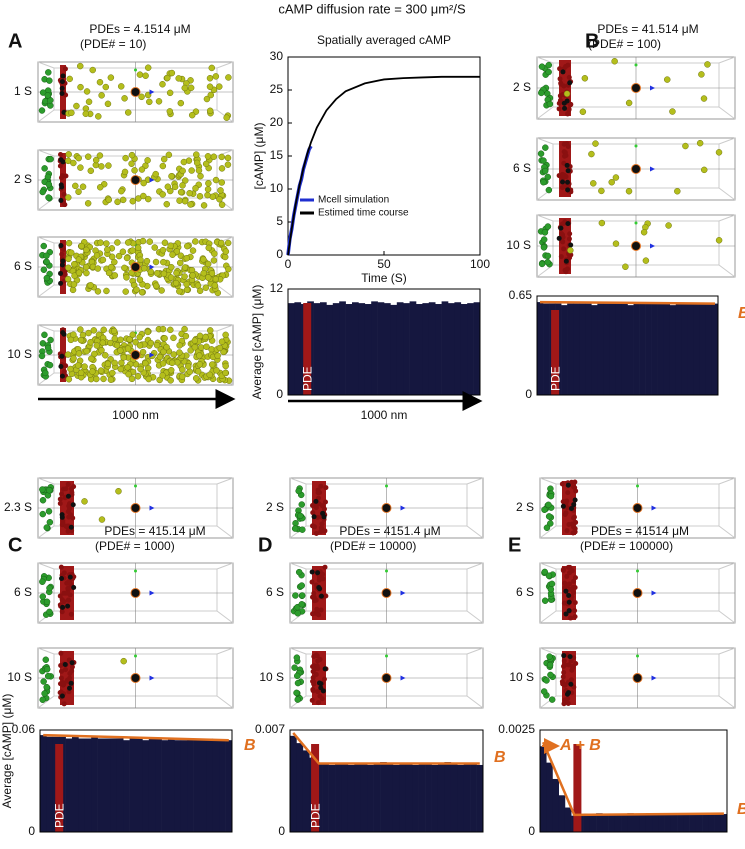  What do you see at coordinates (275, 592) in the screenshot?
I see `time-label: 6 S` at bounding box center [275, 592].